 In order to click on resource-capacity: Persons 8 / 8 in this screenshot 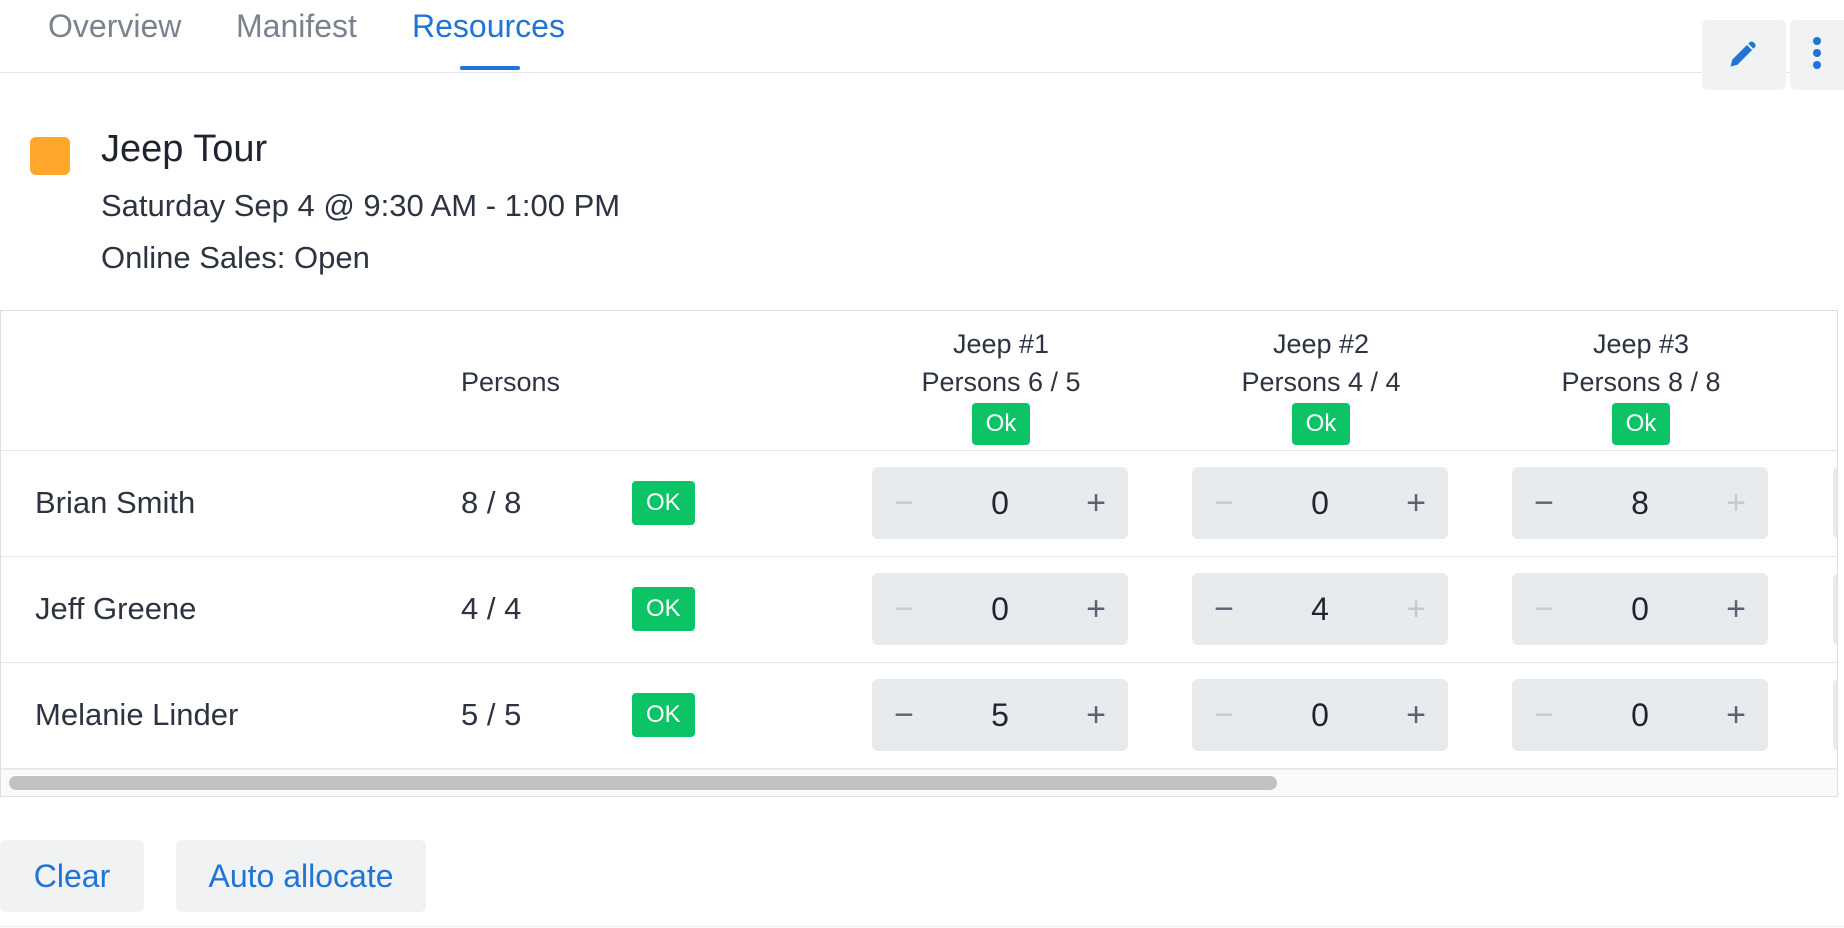, I will do `click(1641, 382)`.